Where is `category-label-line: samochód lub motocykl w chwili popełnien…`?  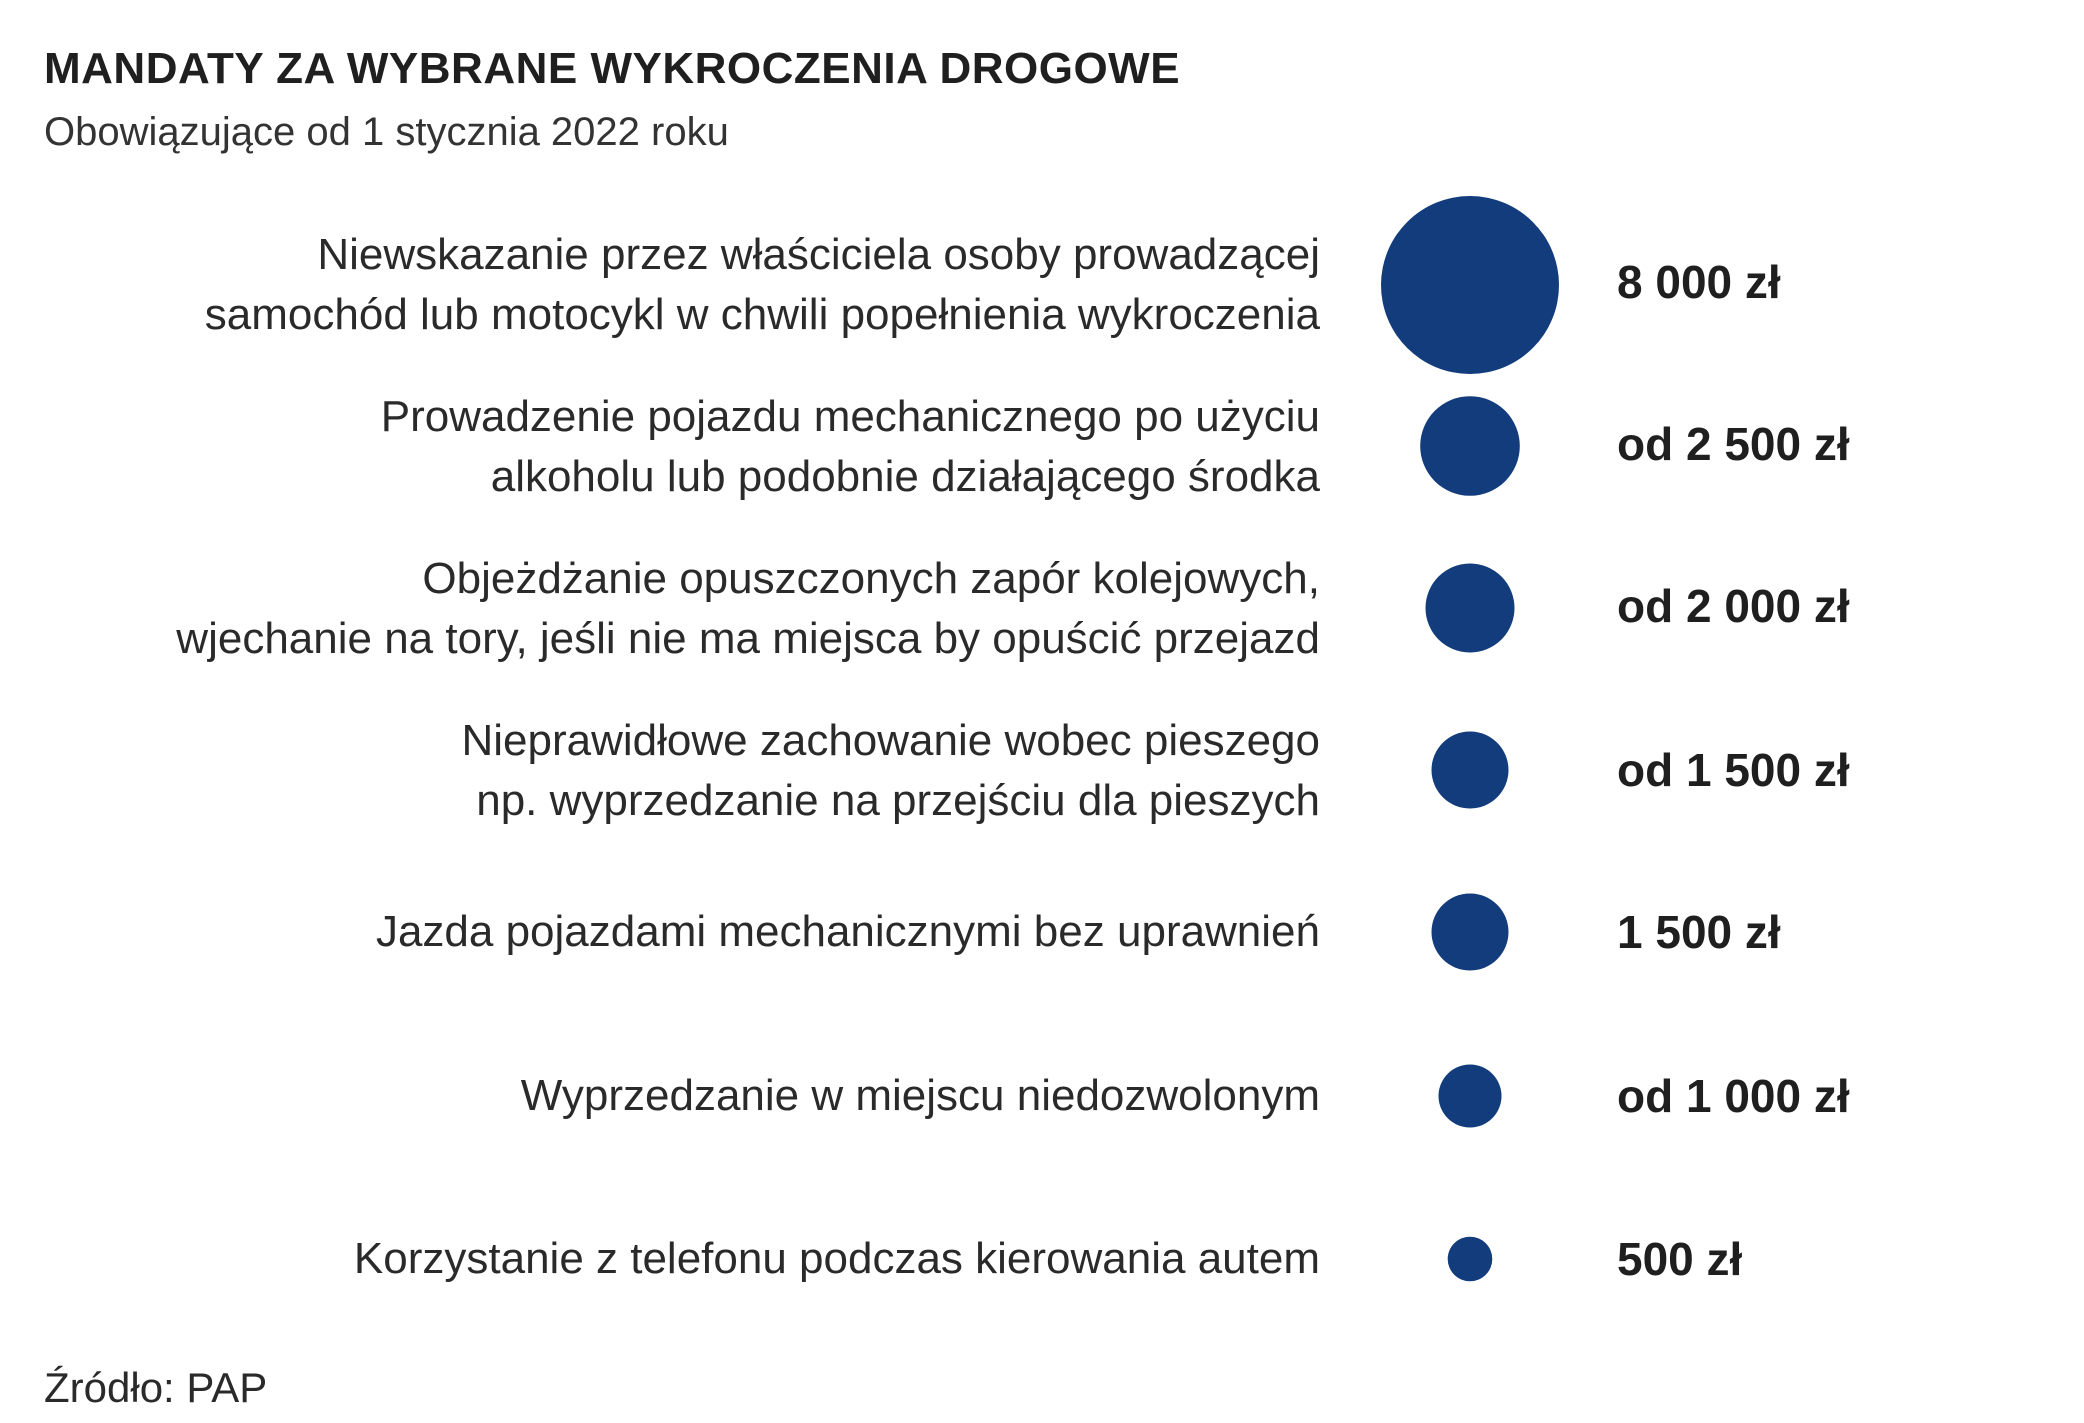 category-label-line: samochód lub motocykl w chwili popełnien… is located at coordinates (762, 314).